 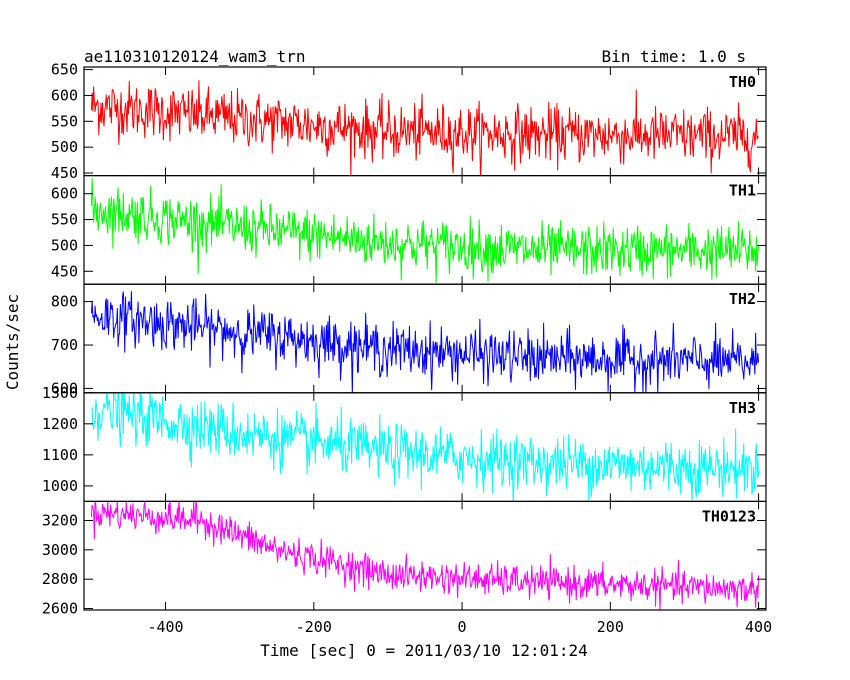 I want to click on y-tick-label-th1: 600, so click(x=64, y=194).